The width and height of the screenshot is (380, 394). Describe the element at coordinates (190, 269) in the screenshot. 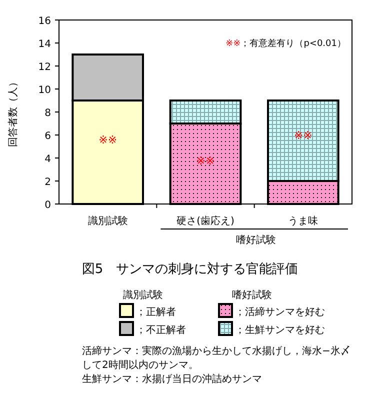

I see `text: 図5 サンマの刺身に対する官能評価` at that location.